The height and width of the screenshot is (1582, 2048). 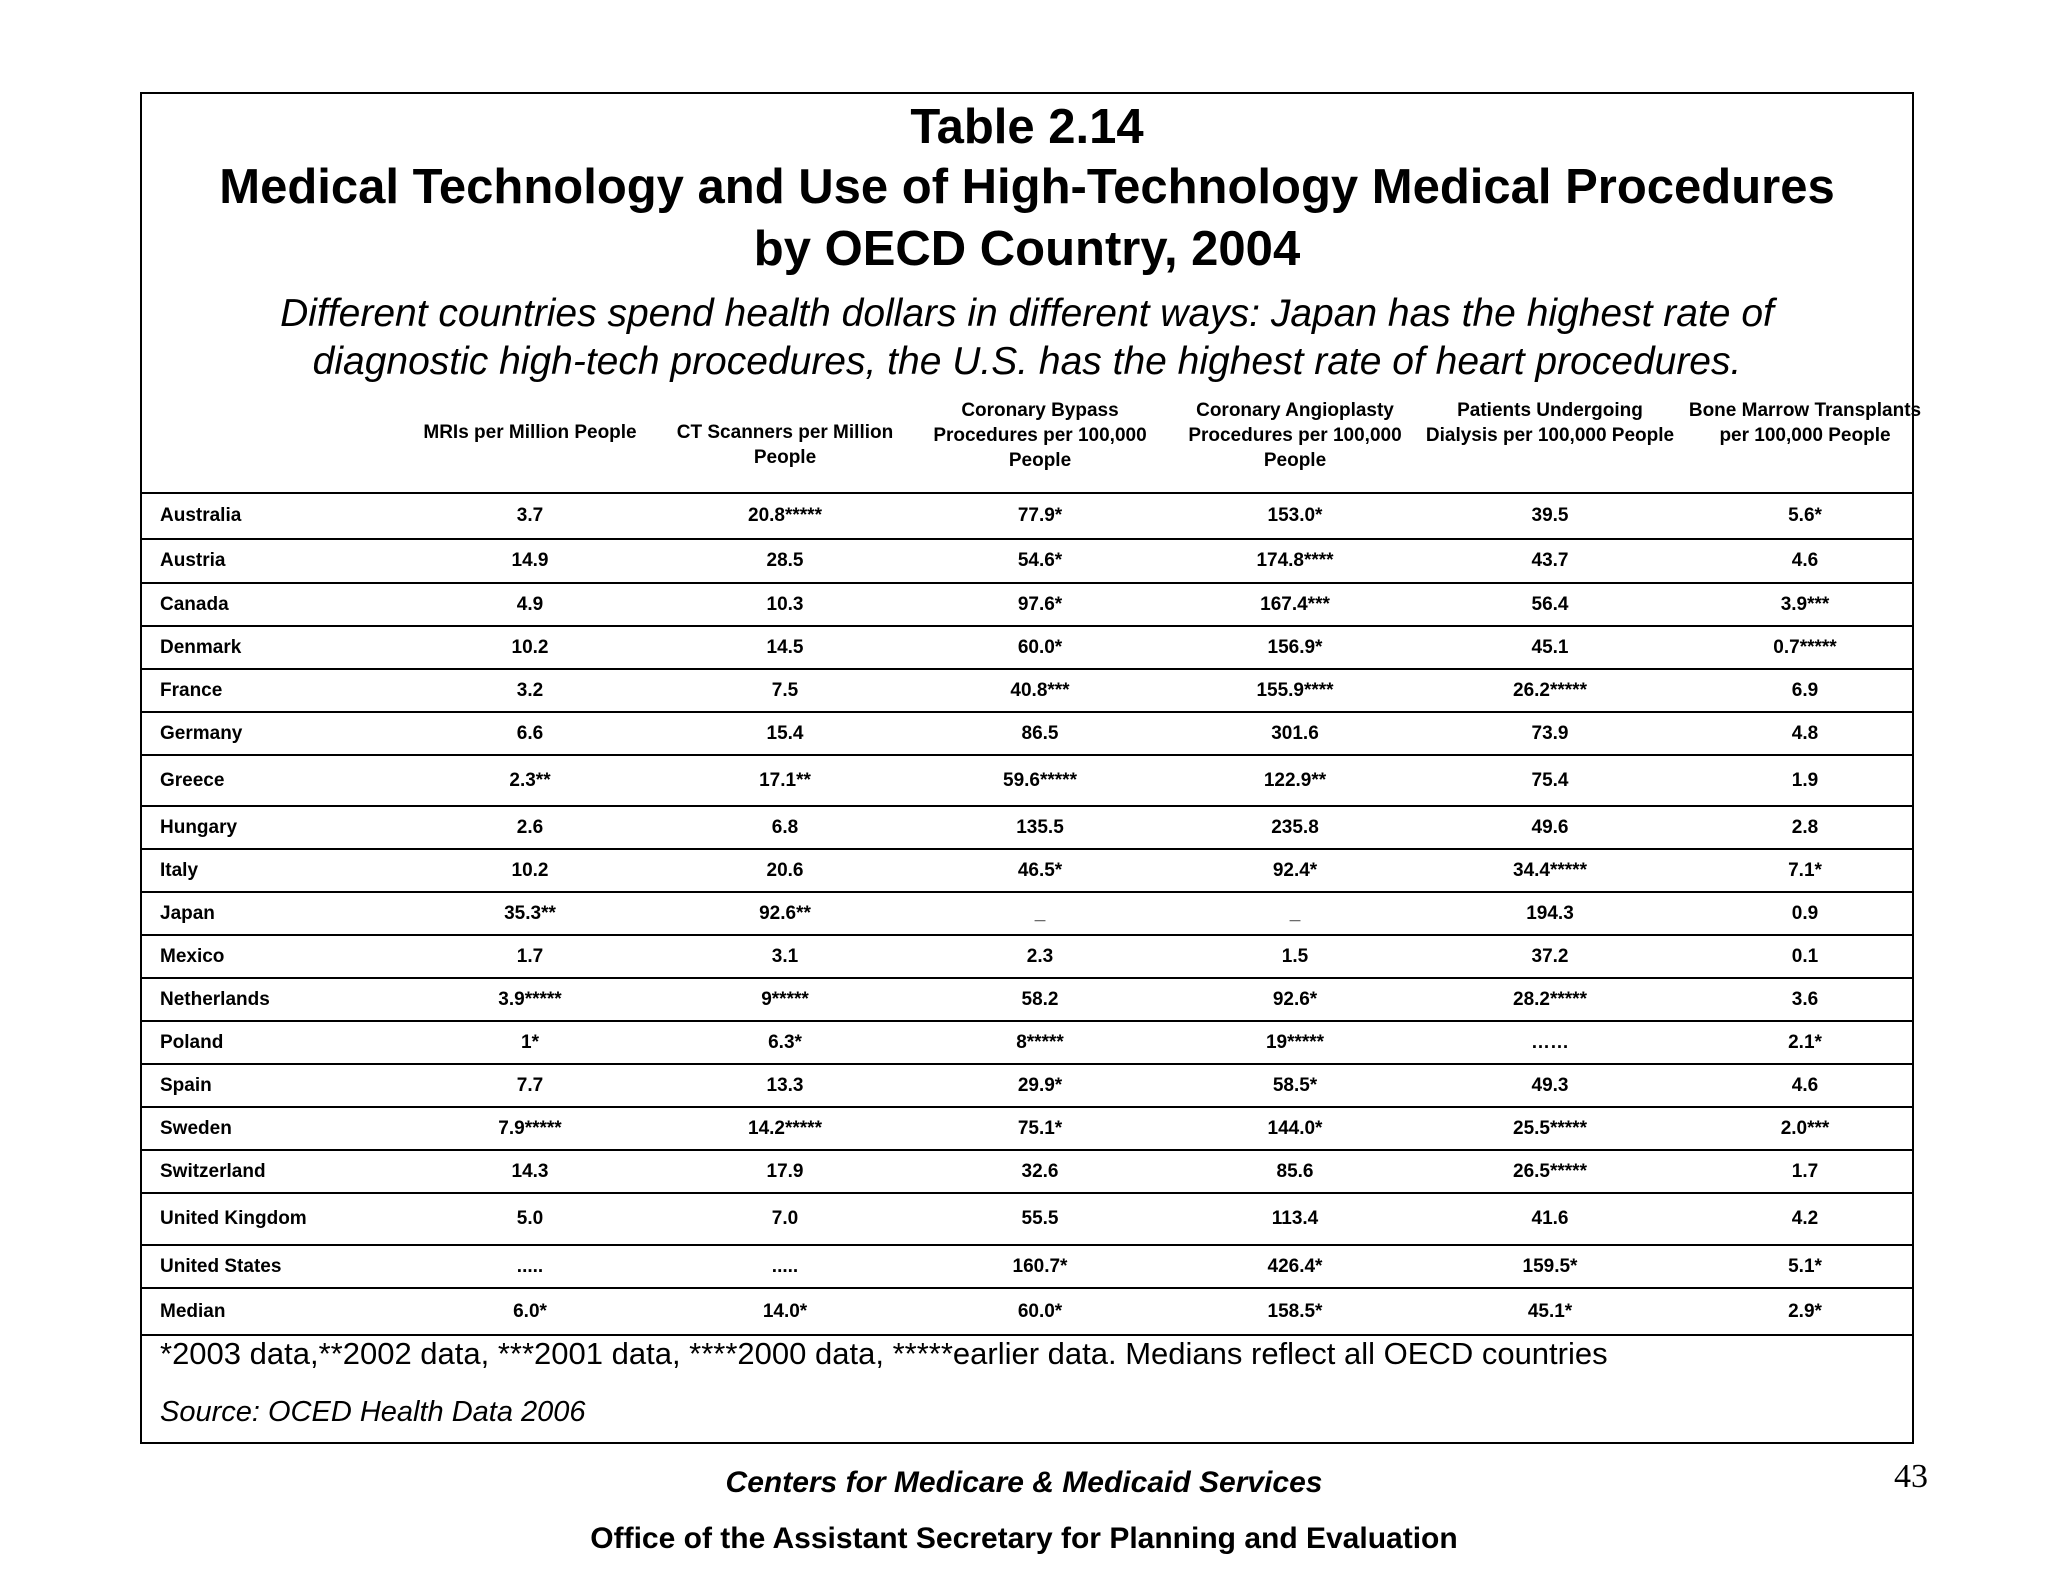 I want to click on value-cell: 7.0, so click(x=785, y=1218).